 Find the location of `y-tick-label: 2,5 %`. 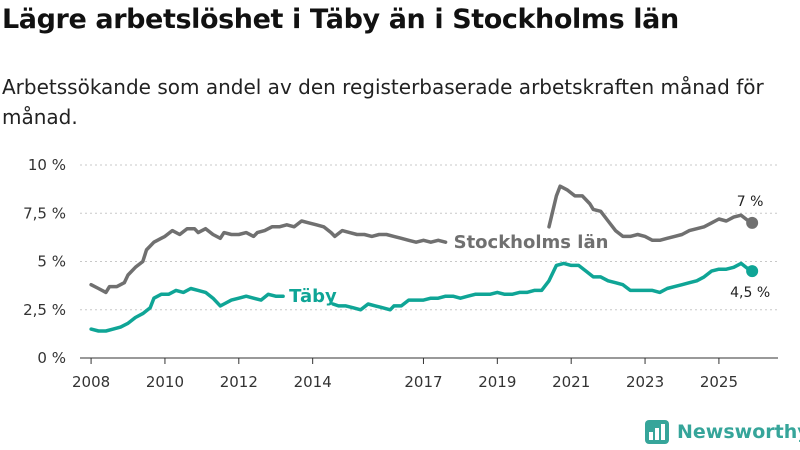

y-tick-label: 2,5 % is located at coordinates (44, 310).